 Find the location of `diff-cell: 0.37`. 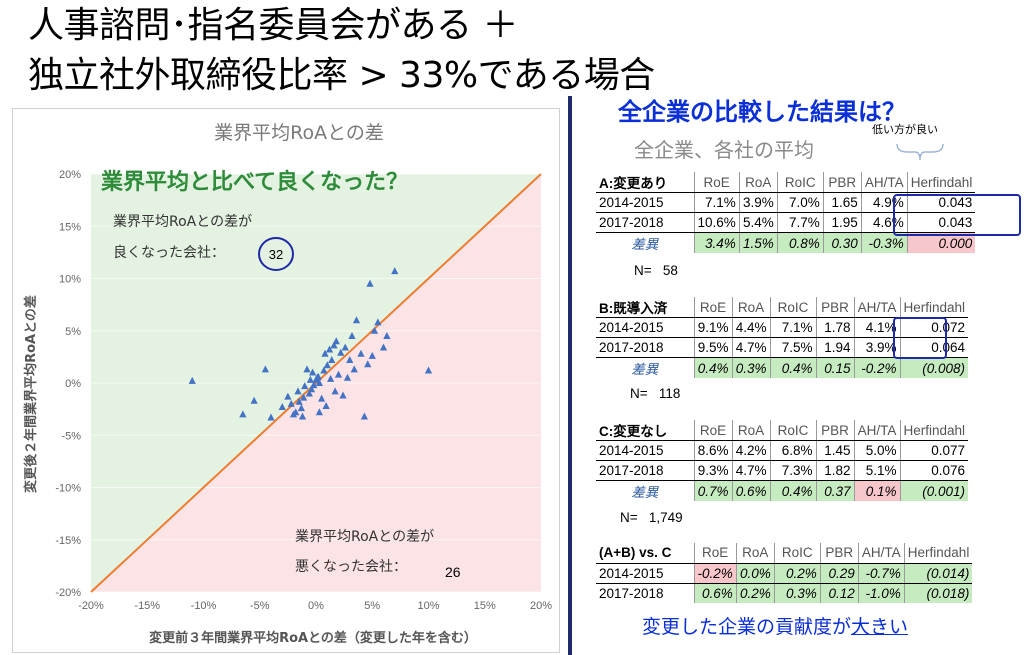

diff-cell: 0.37 is located at coordinates (834, 490).